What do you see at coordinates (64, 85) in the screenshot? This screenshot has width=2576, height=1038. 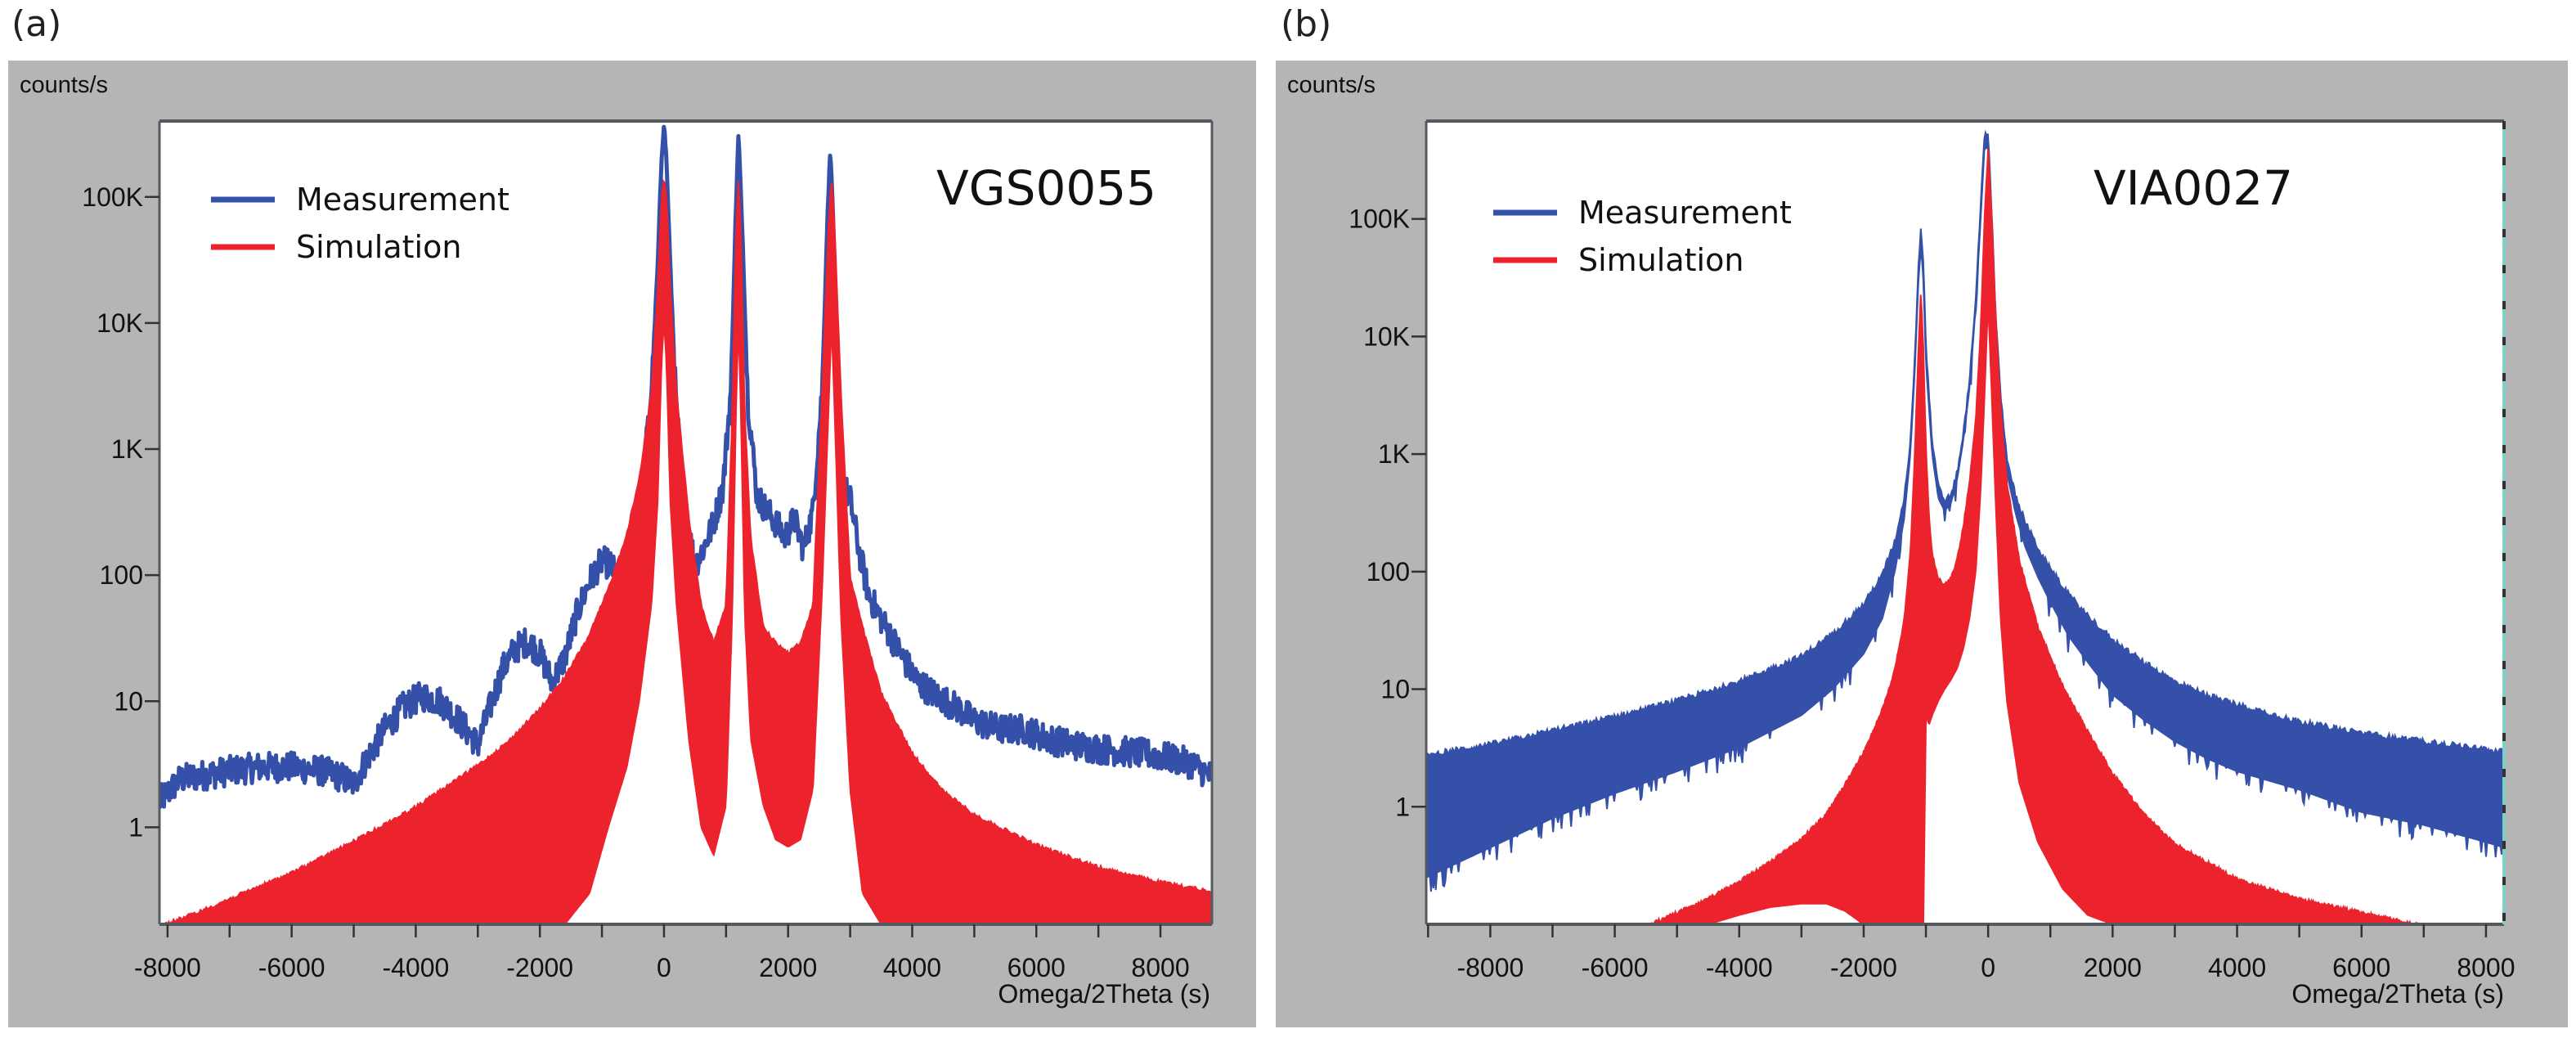 I see `panel-a-y-unit-label: counts/s` at bounding box center [64, 85].